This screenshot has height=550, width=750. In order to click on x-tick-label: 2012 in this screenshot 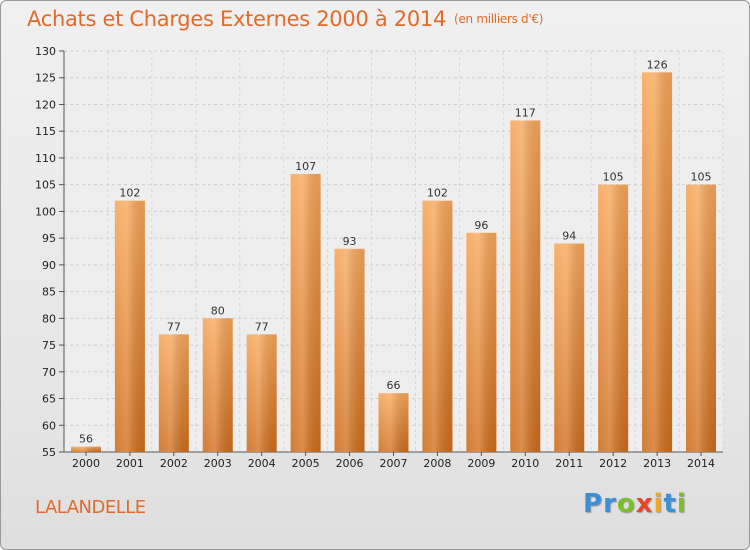, I will do `click(613, 463)`.